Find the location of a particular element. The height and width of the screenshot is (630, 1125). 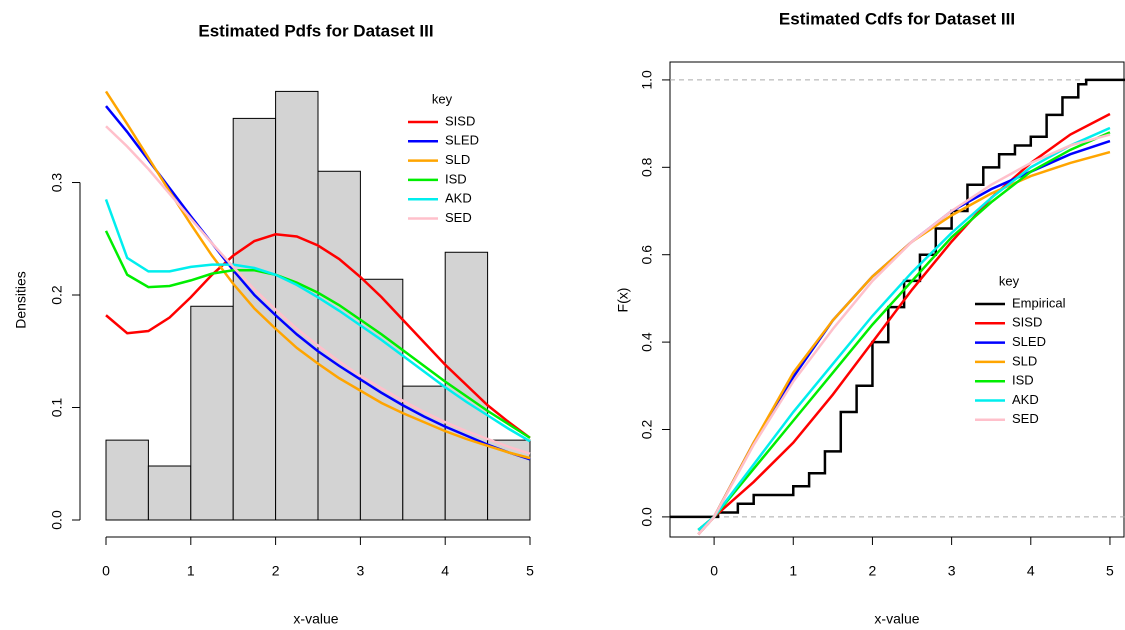

y-tick-label: 0.8 is located at coordinates (647, 167).